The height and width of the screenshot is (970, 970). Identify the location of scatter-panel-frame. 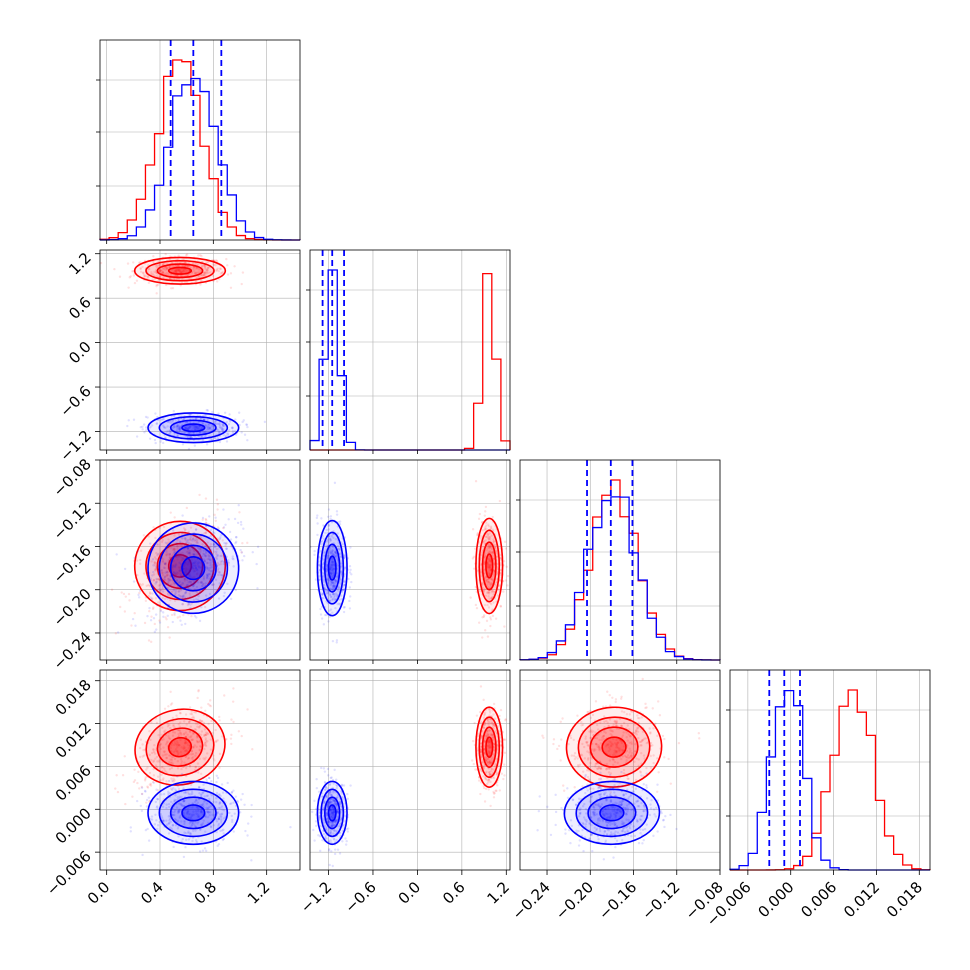
(200, 560).